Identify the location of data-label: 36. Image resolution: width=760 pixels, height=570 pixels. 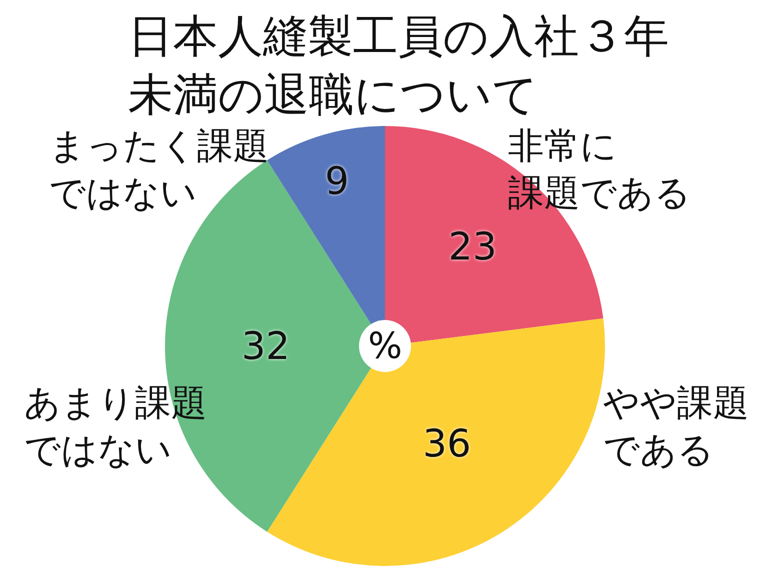
(447, 444).